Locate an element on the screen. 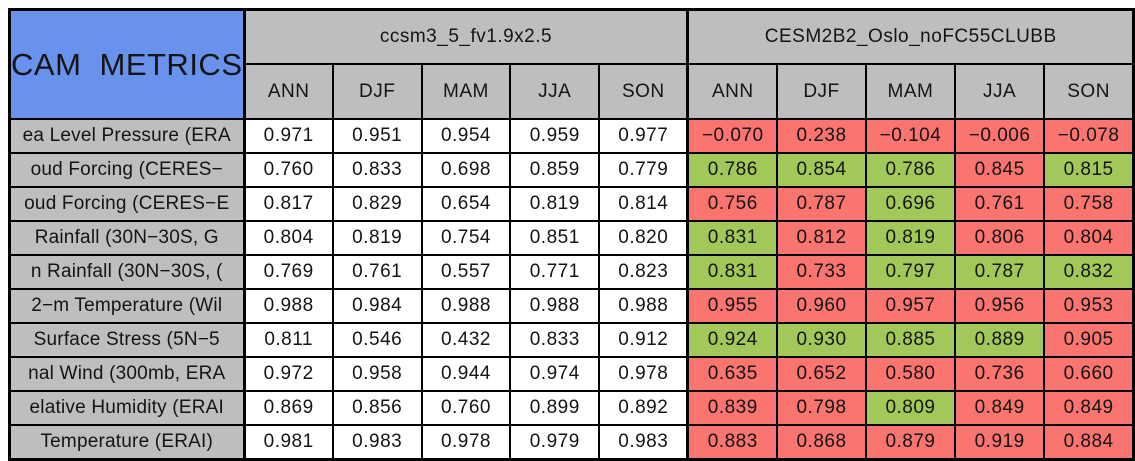  row-label-cell: n Rainfall (30N−30S, ( is located at coordinates (126, 272).